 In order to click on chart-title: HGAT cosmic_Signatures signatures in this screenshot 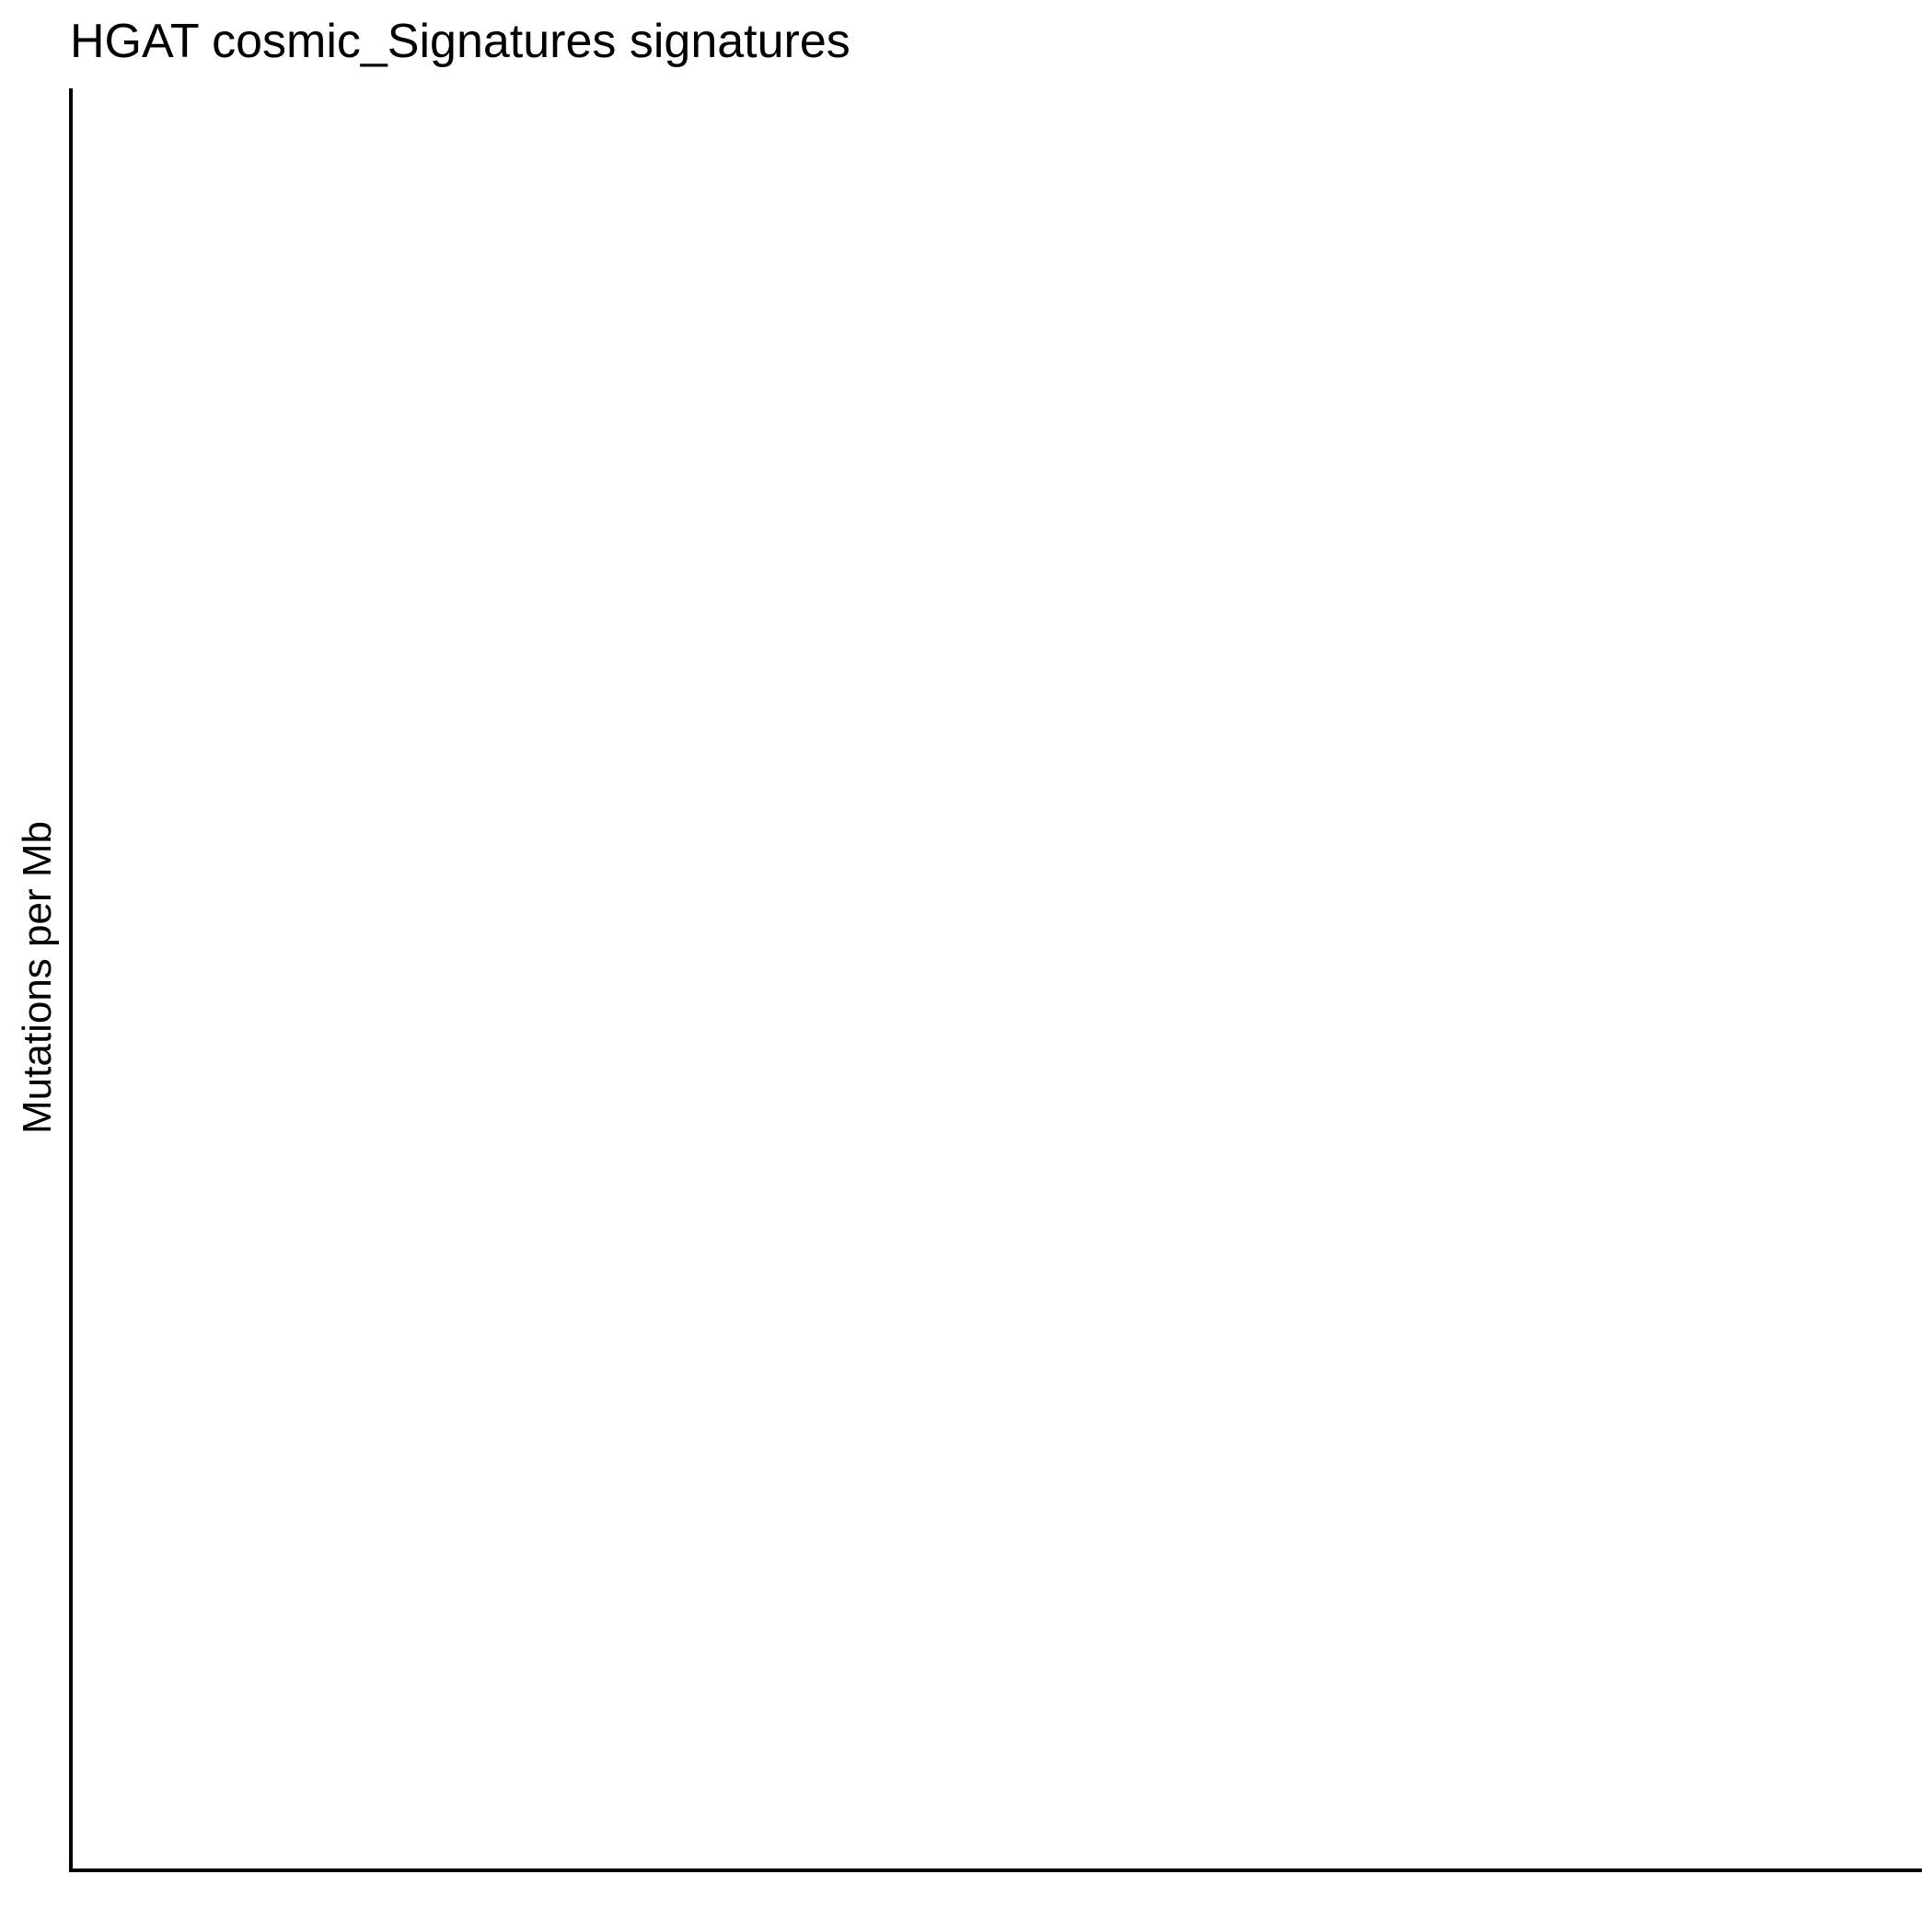, I will do `click(460, 42)`.